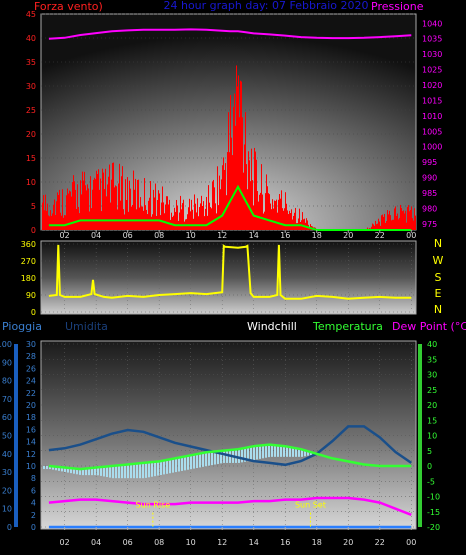  I want to click on bottom-x-tick-label: 18, so click(317, 542).